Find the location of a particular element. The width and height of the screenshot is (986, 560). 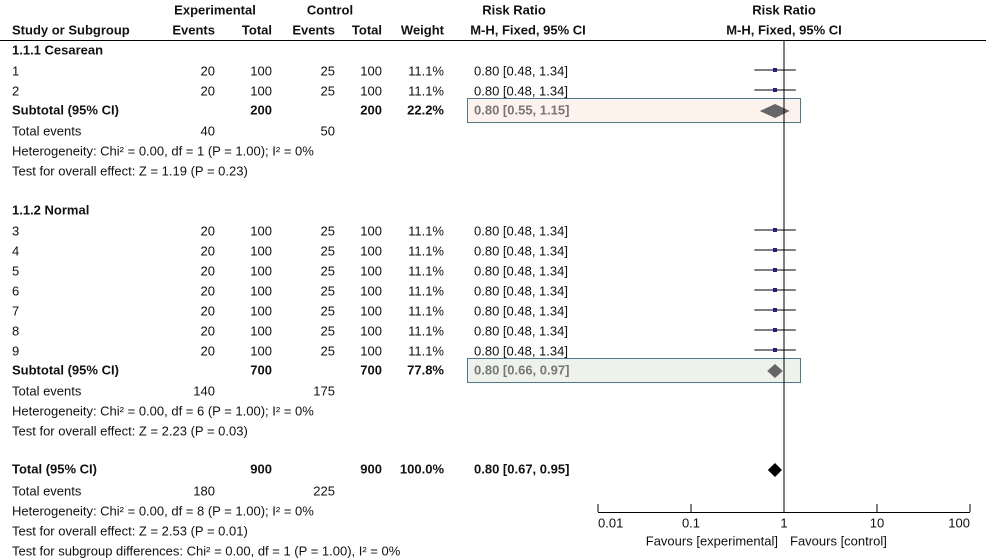

ctl-events: 50 is located at coordinates (328, 130).